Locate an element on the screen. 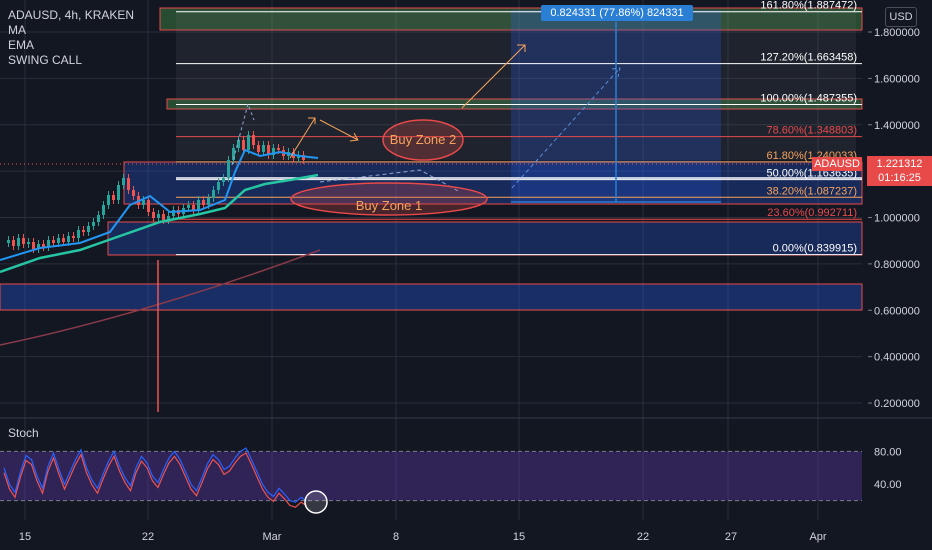 The height and width of the screenshot is (550, 932). projection-arrow is located at coordinates (566, 128).